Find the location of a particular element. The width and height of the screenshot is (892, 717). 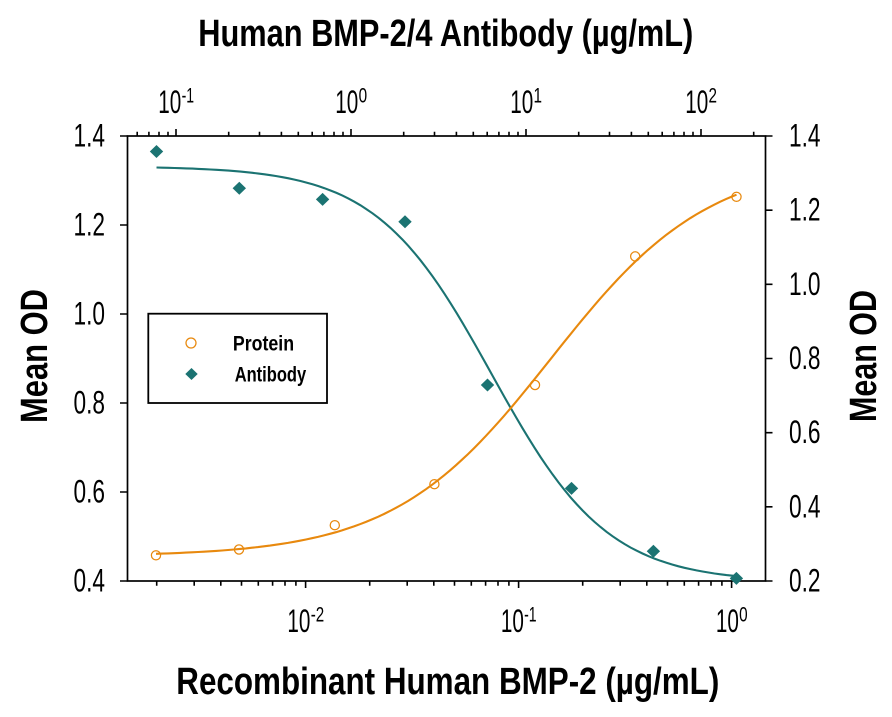

svg-text: -2 is located at coordinates (318, 615).